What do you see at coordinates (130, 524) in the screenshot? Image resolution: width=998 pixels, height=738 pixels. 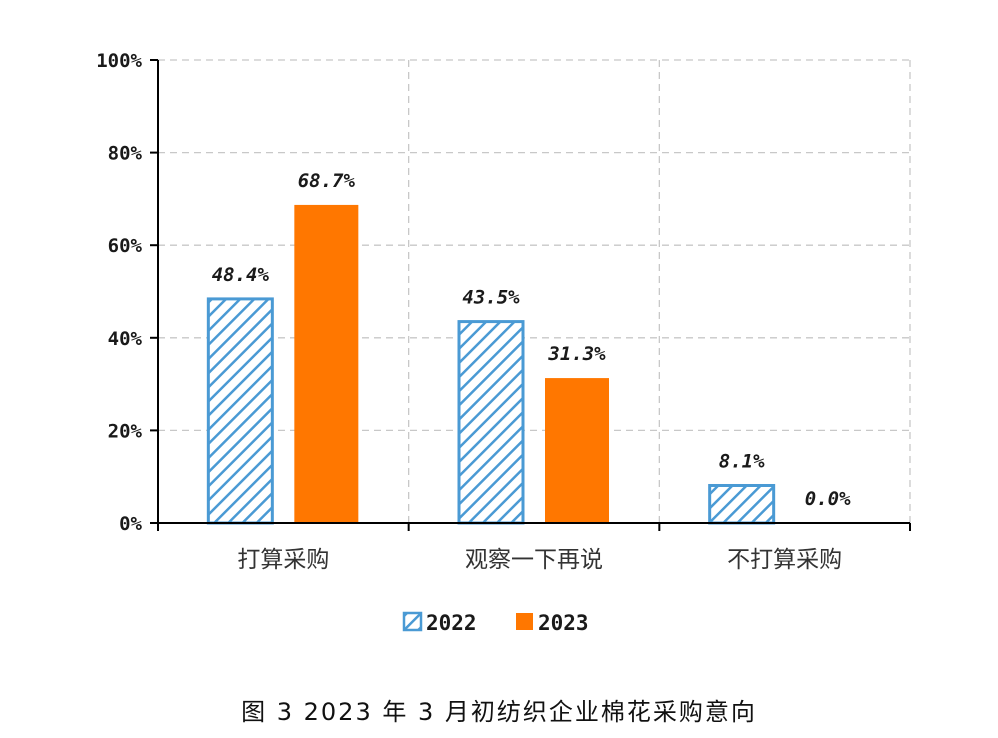 I see `y-tick-label: 0%` at bounding box center [130, 524].